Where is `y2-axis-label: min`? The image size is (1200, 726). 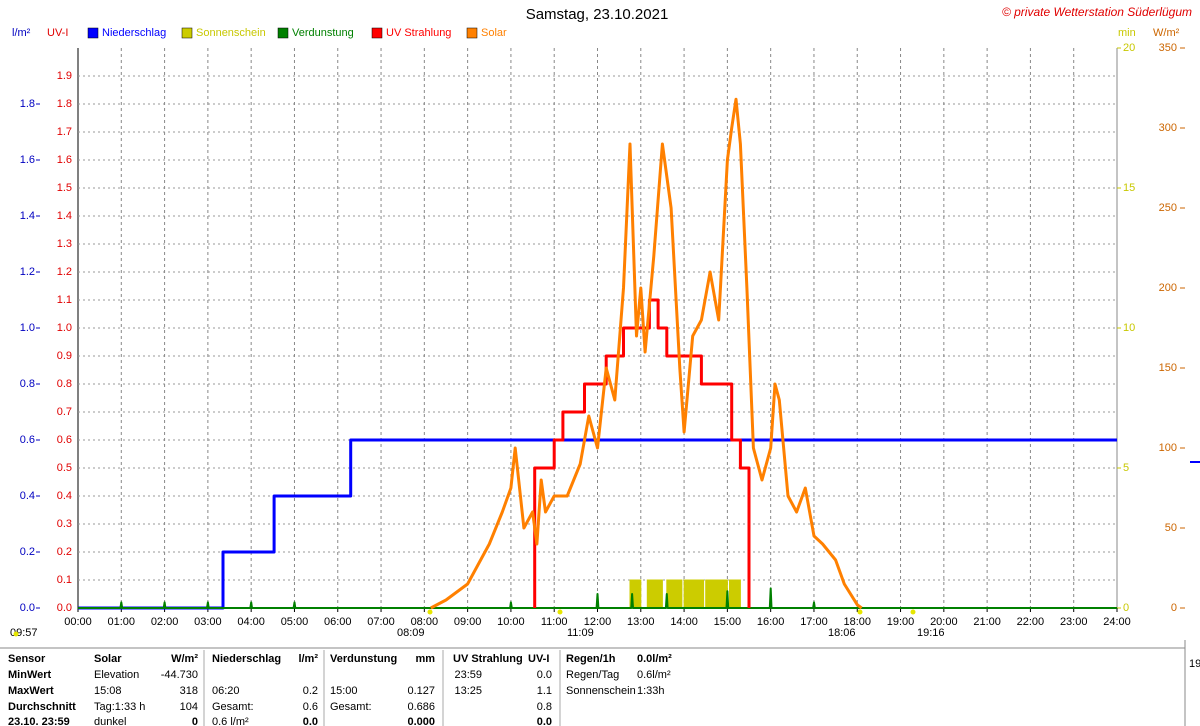 y2-axis-label: min is located at coordinates (1127, 33).